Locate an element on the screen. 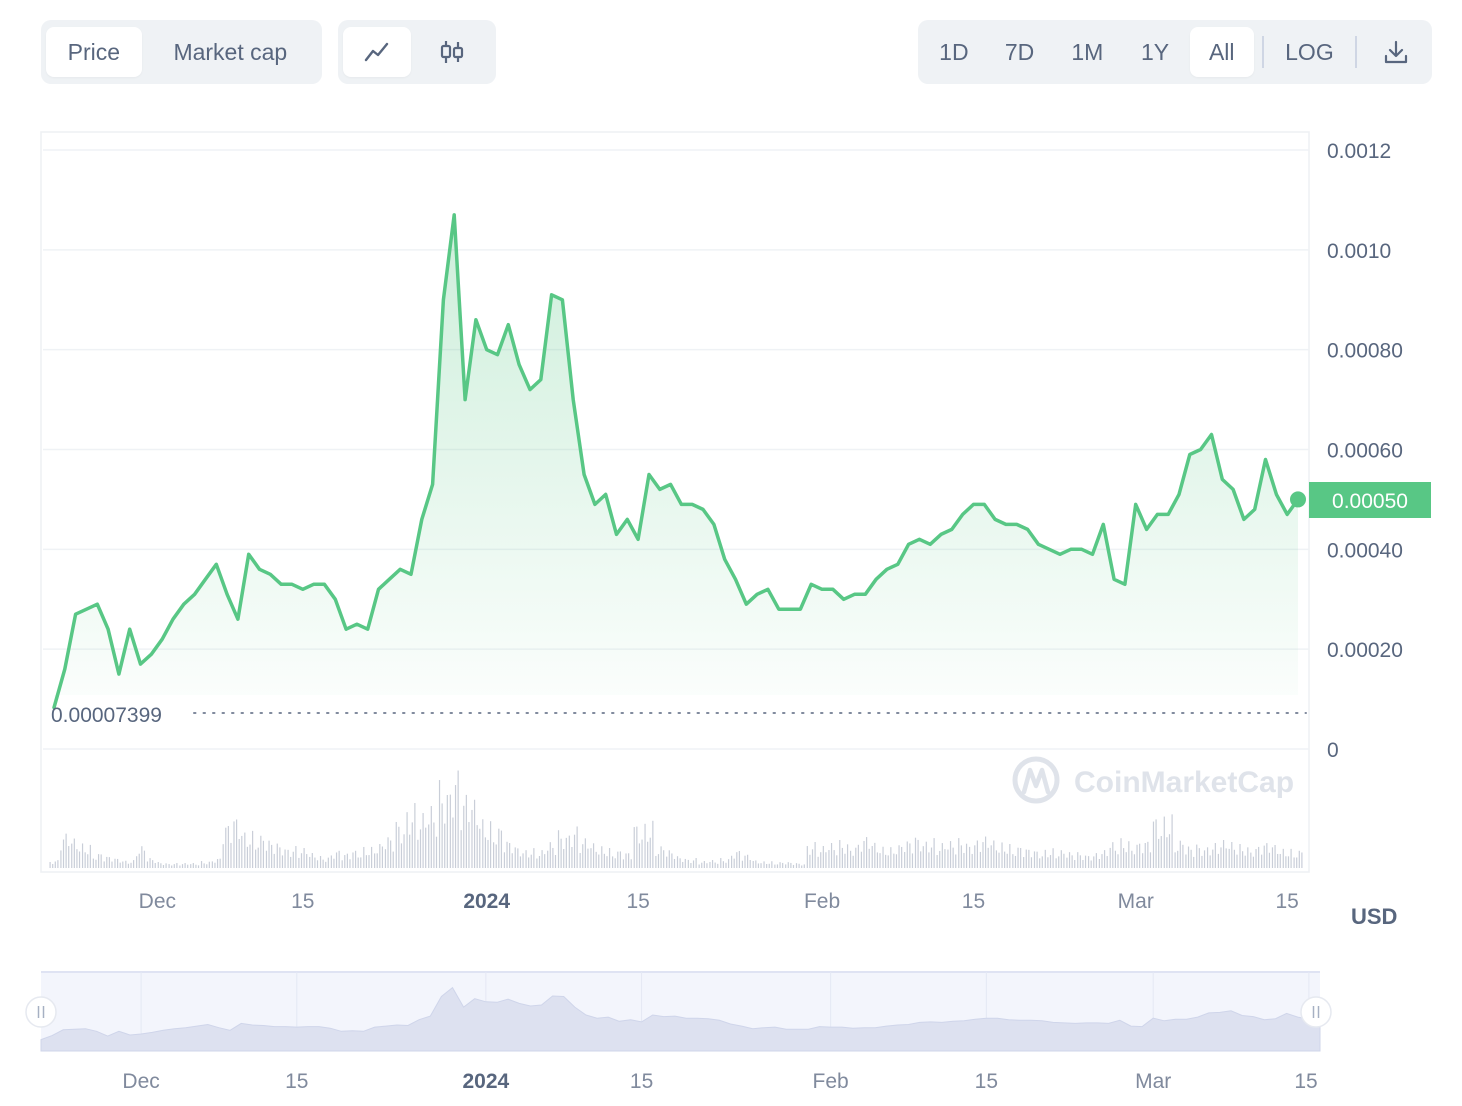  log-scale-button: LOG is located at coordinates (1309, 51).